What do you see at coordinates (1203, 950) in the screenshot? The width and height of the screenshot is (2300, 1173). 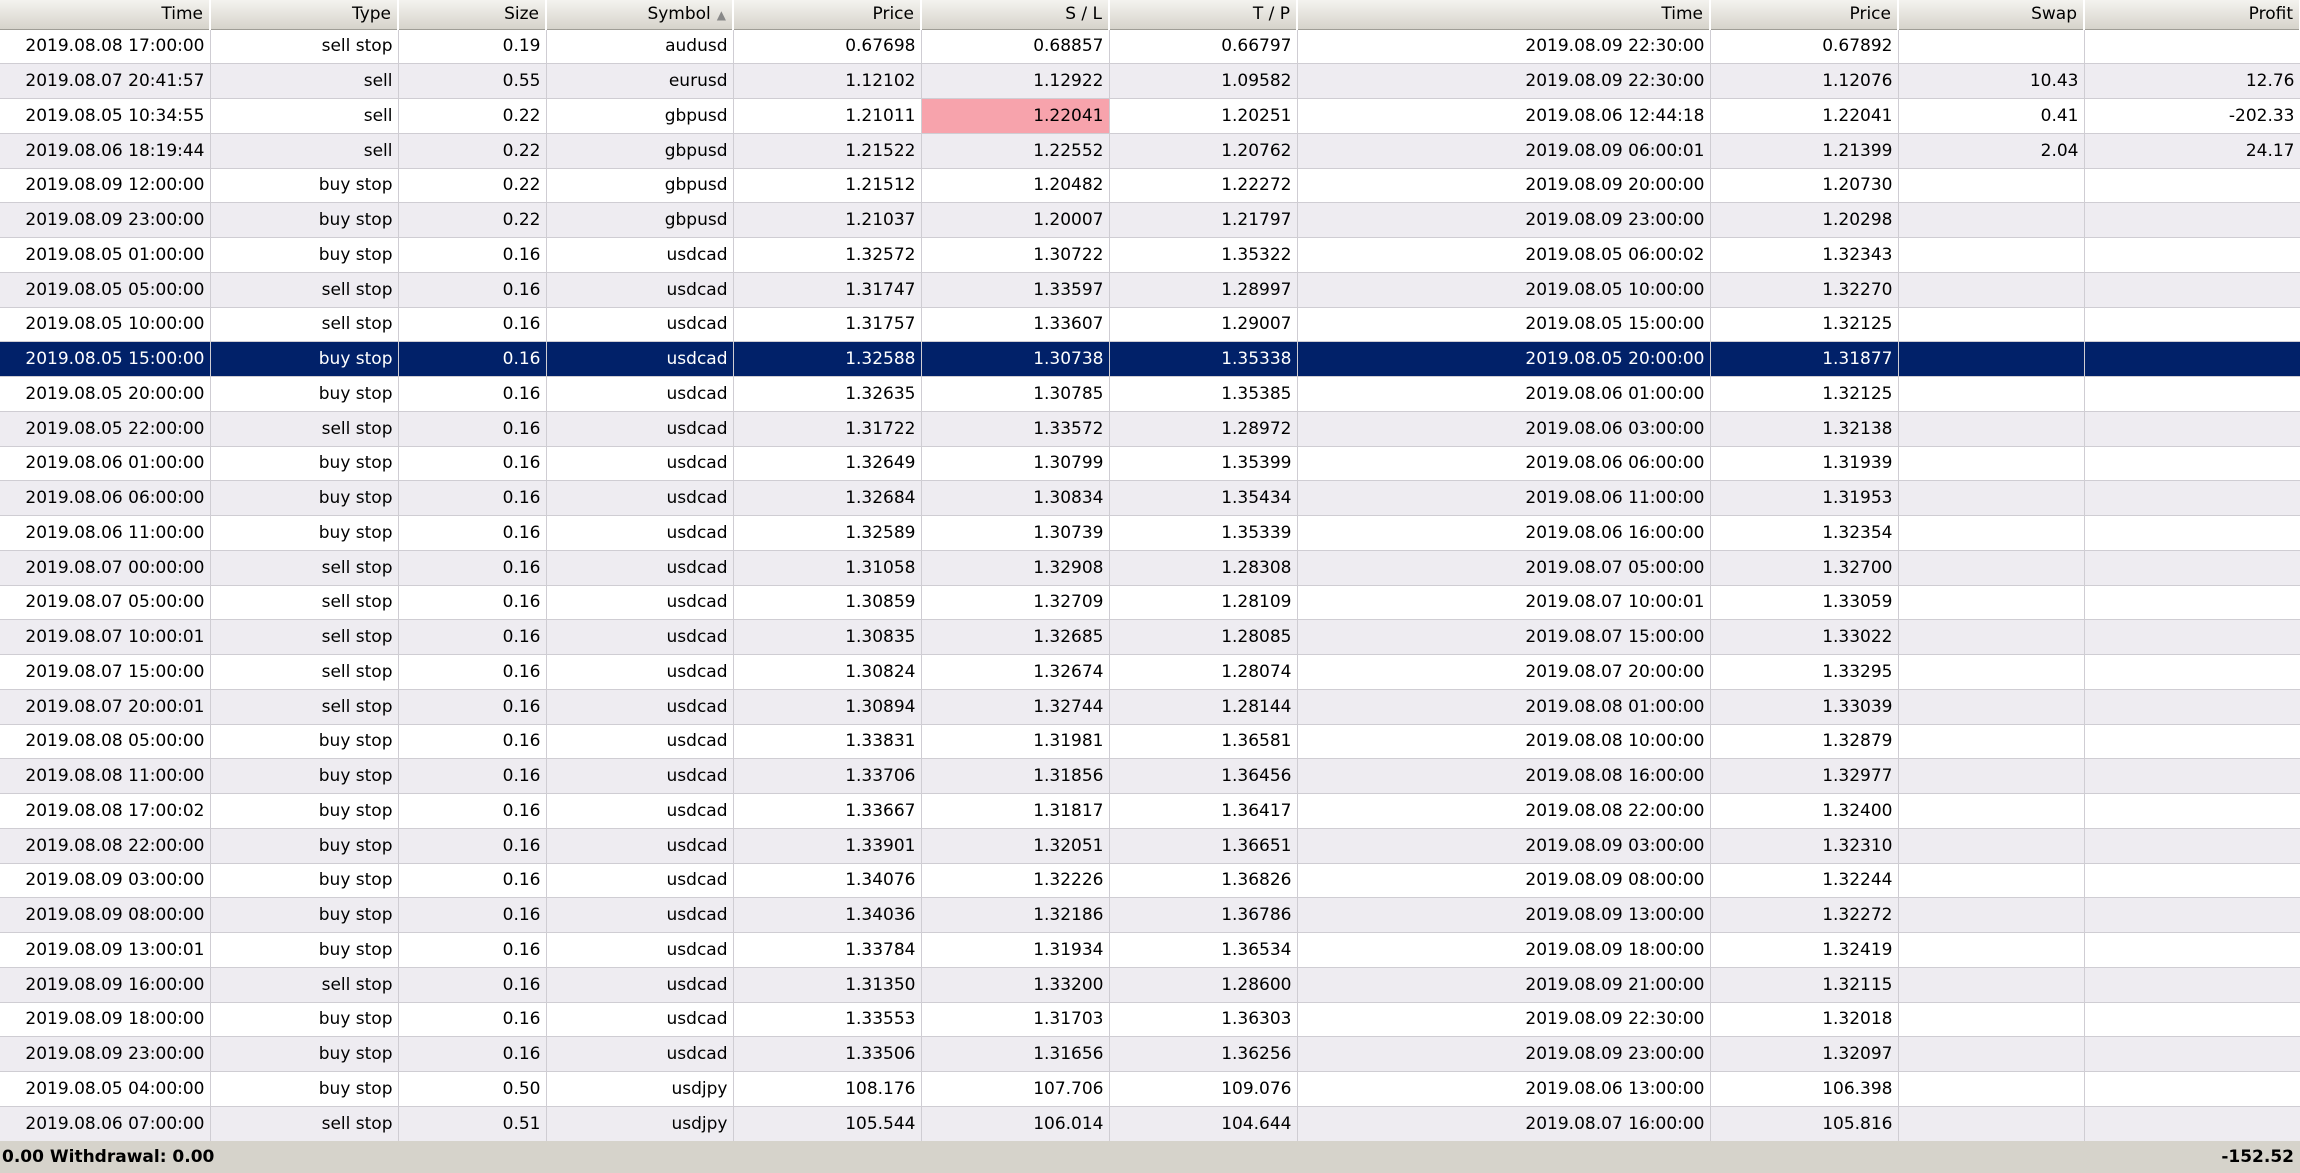 I see `table-cell: 1.36534` at bounding box center [1203, 950].